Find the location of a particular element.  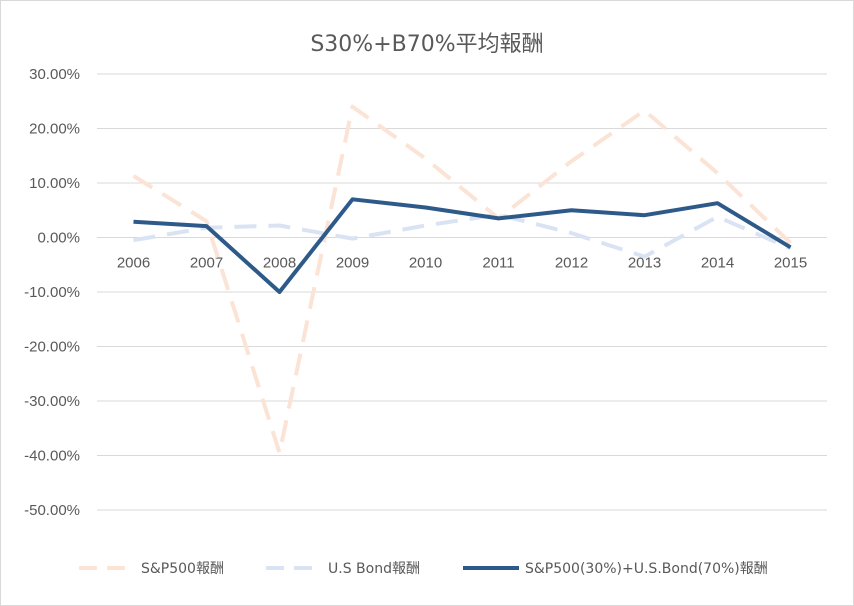

x-tick-label: 2014 is located at coordinates (717, 263).